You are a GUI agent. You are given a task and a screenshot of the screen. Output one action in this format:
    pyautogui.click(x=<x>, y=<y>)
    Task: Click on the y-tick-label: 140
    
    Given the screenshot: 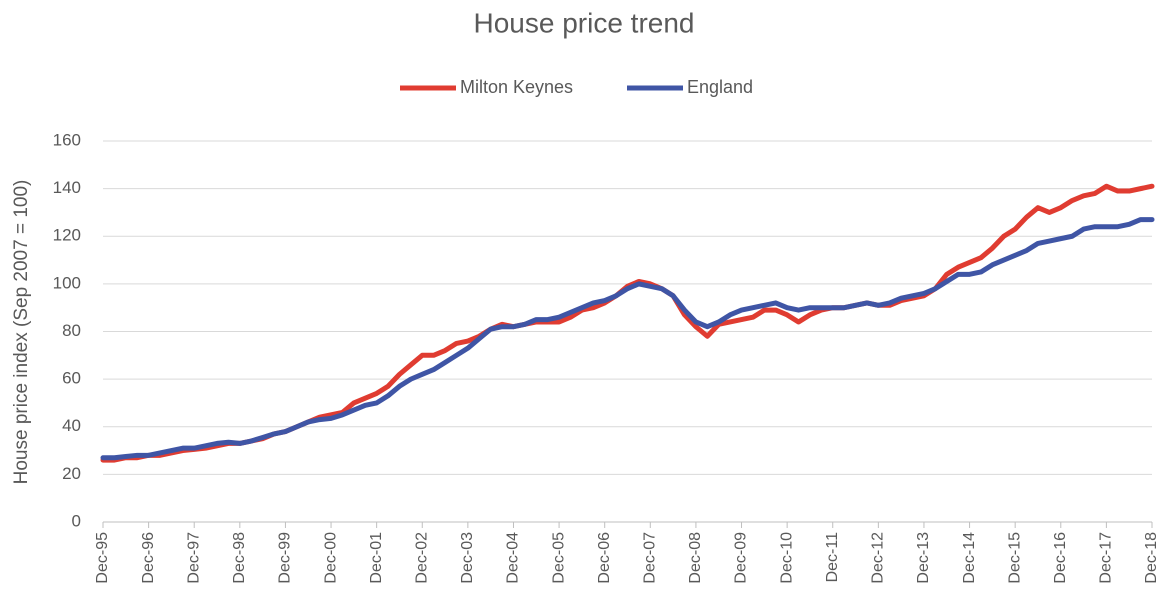 What is the action you would take?
    pyautogui.click(x=67, y=187)
    